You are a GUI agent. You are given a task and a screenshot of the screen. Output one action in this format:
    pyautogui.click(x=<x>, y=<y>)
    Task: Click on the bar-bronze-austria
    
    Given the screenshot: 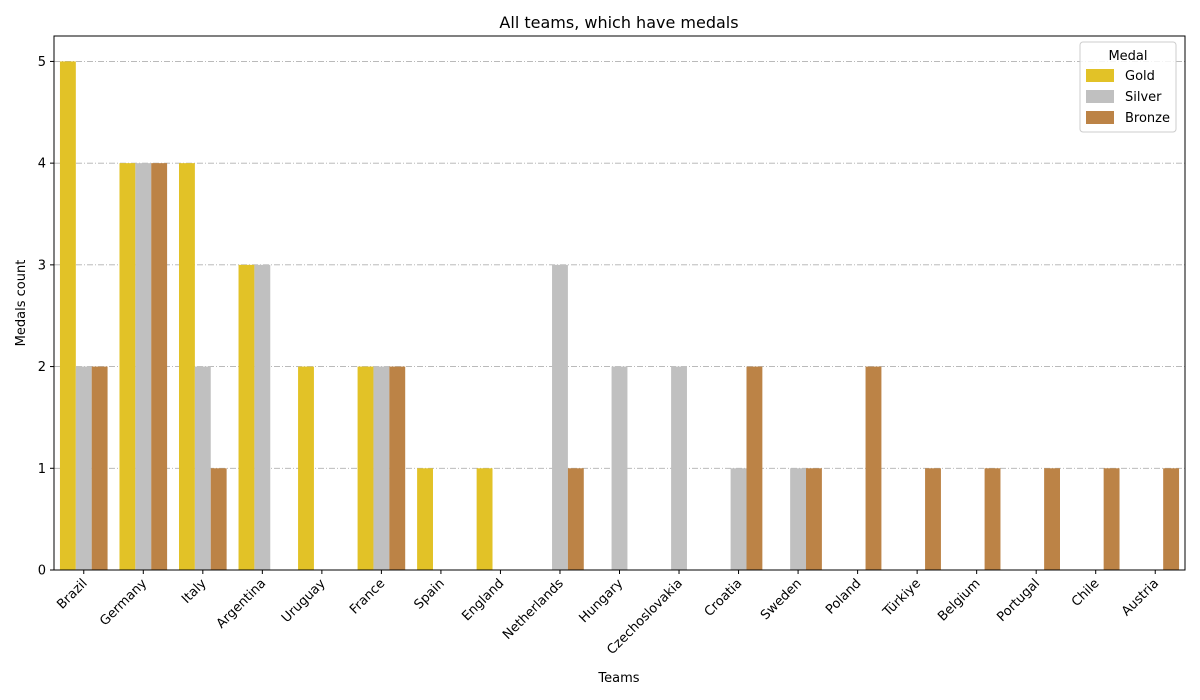 What is the action you would take?
    pyautogui.click(x=1171, y=519)
    